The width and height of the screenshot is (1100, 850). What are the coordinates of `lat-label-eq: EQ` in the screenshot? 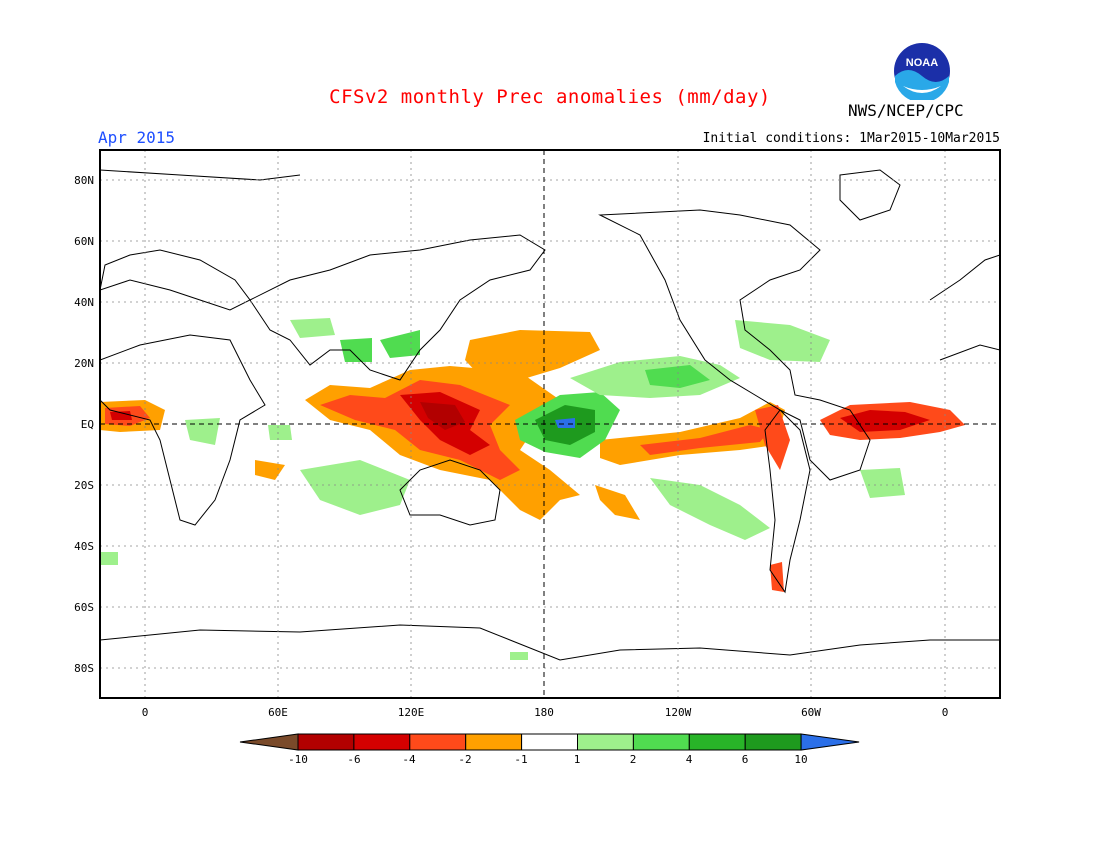 It's located at (87, 424).